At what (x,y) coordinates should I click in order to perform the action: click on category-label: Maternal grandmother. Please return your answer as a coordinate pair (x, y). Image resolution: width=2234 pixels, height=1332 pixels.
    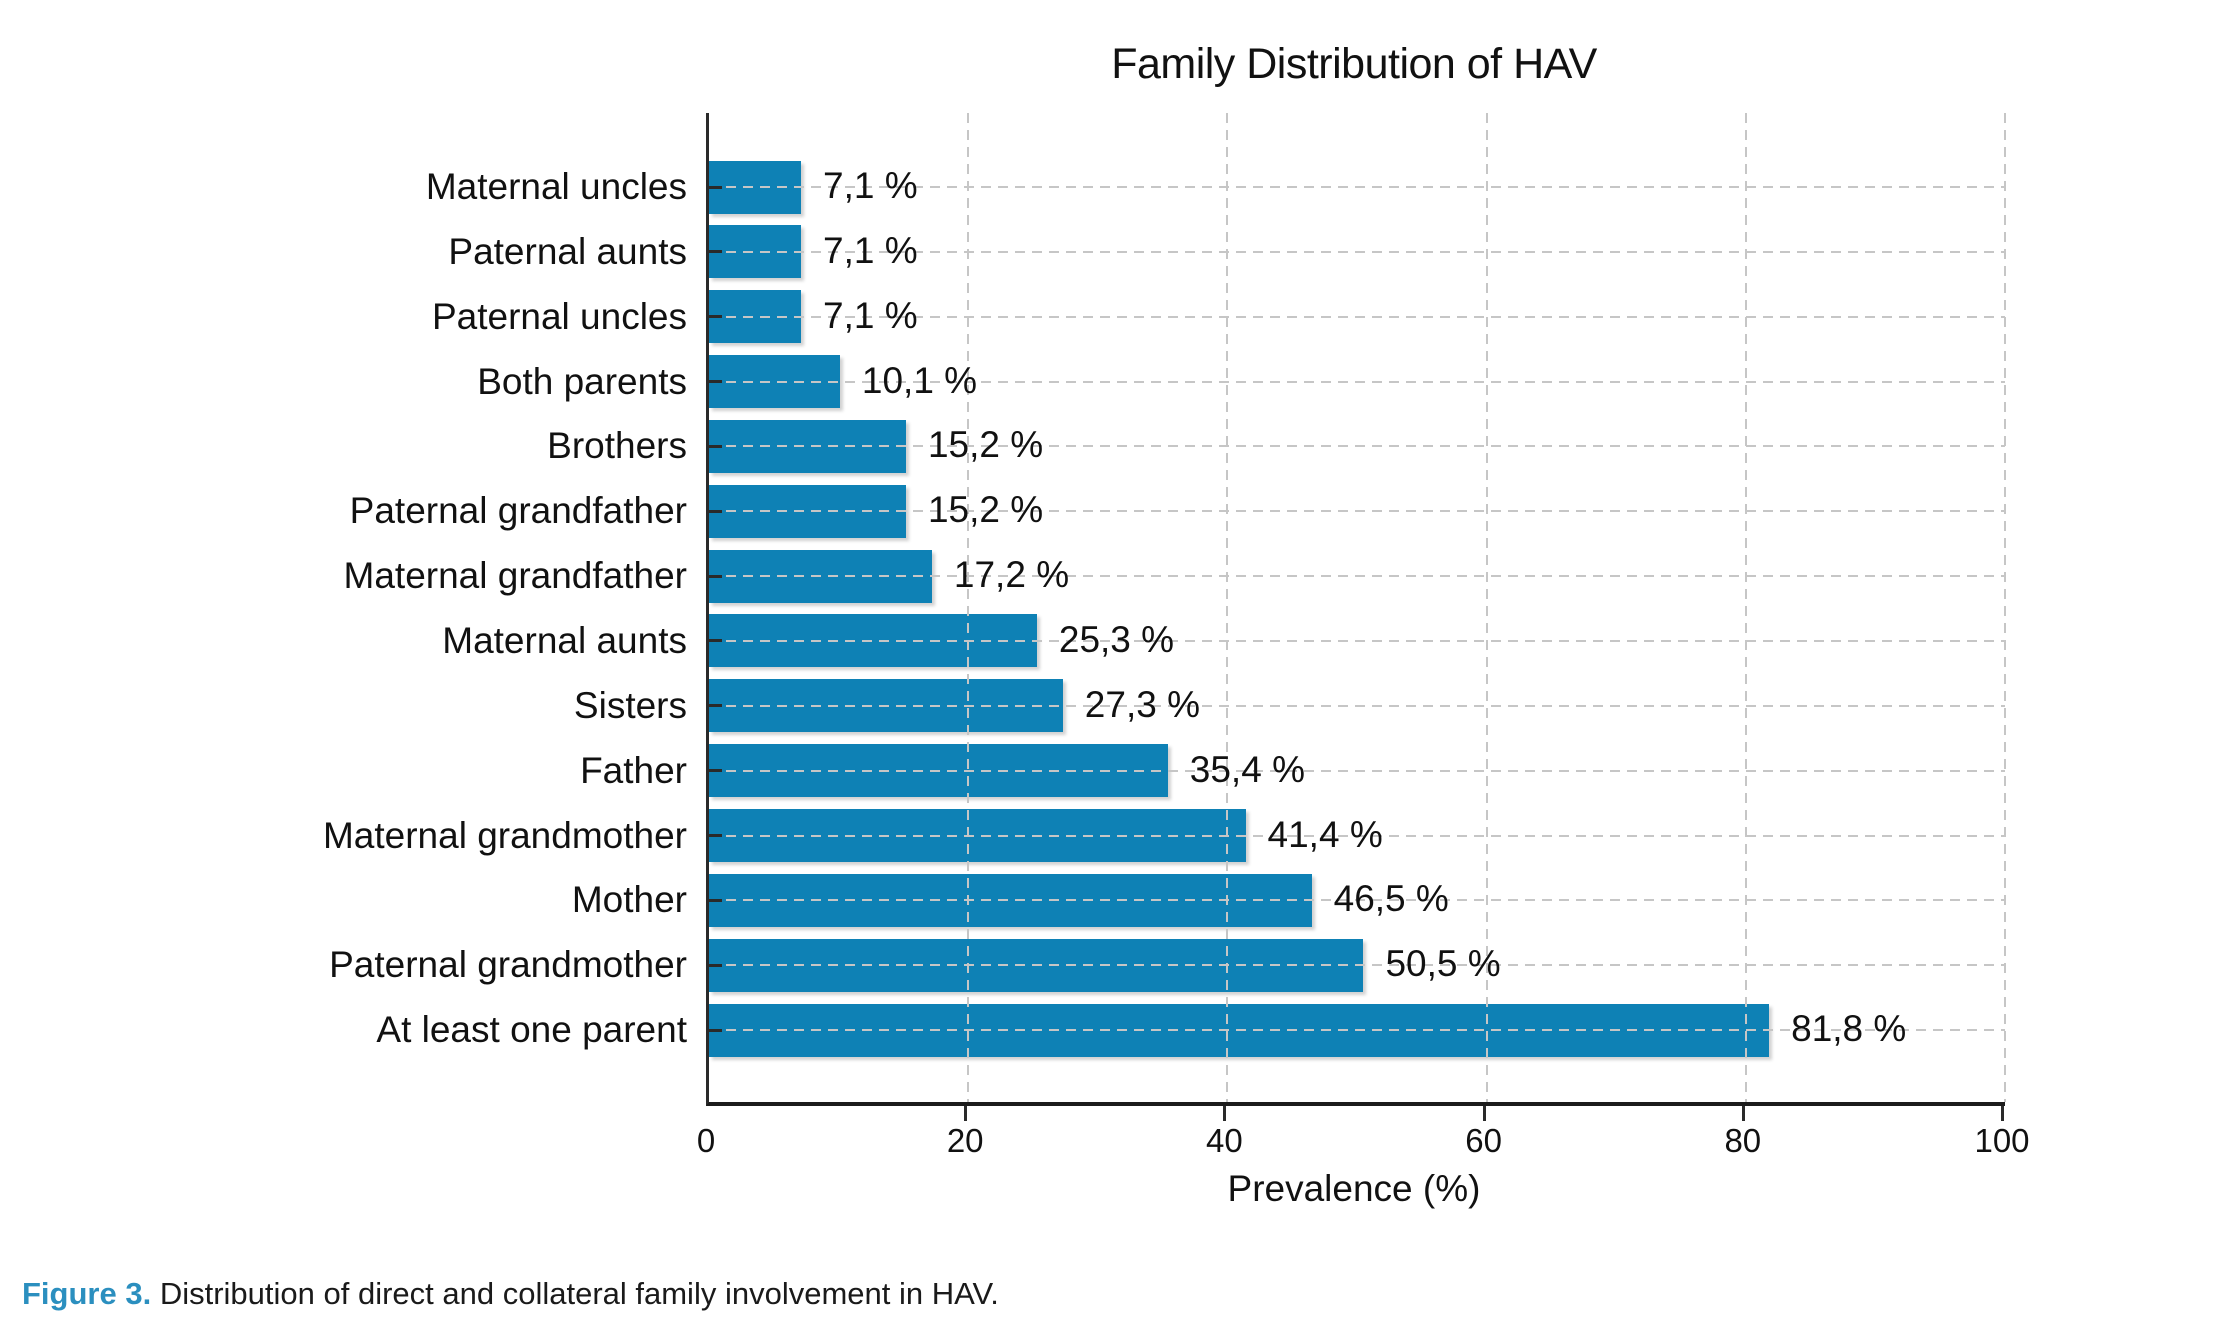
    Looking at the image, I should click on (504, 835).